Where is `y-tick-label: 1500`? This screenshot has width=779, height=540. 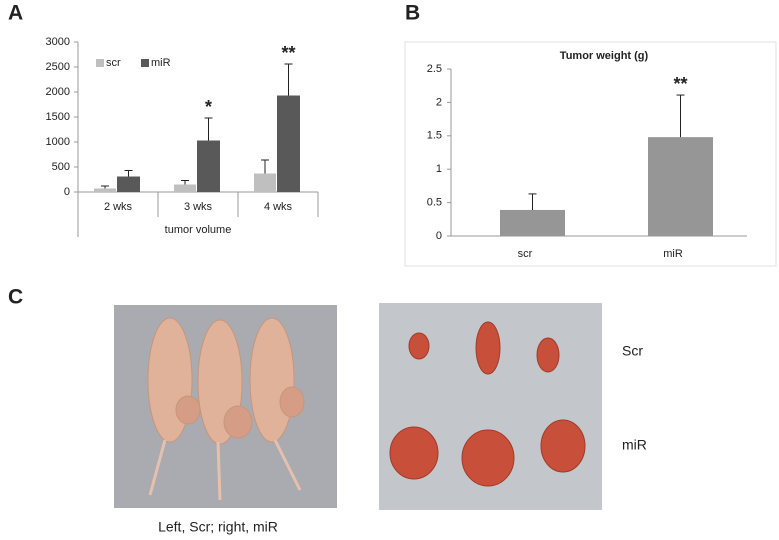
y-tick-label: 1500 is located at coordinates (58, 117).